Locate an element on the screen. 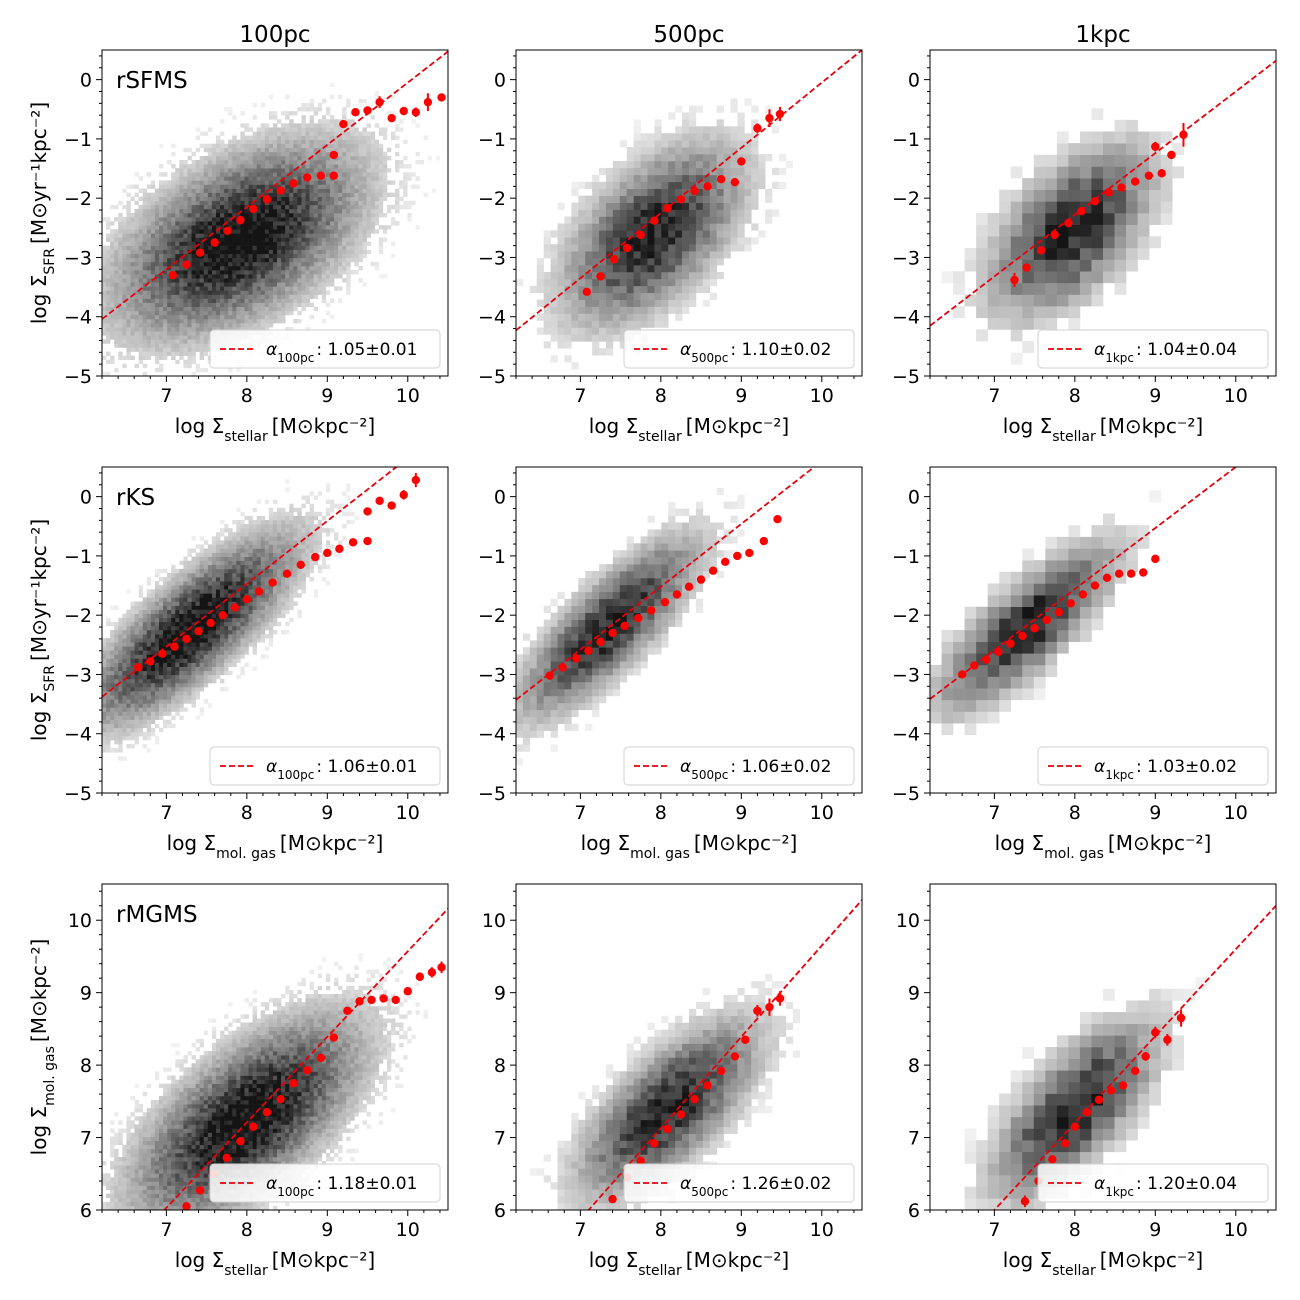  column-title: 500pc is located at coordinates (688, 35).